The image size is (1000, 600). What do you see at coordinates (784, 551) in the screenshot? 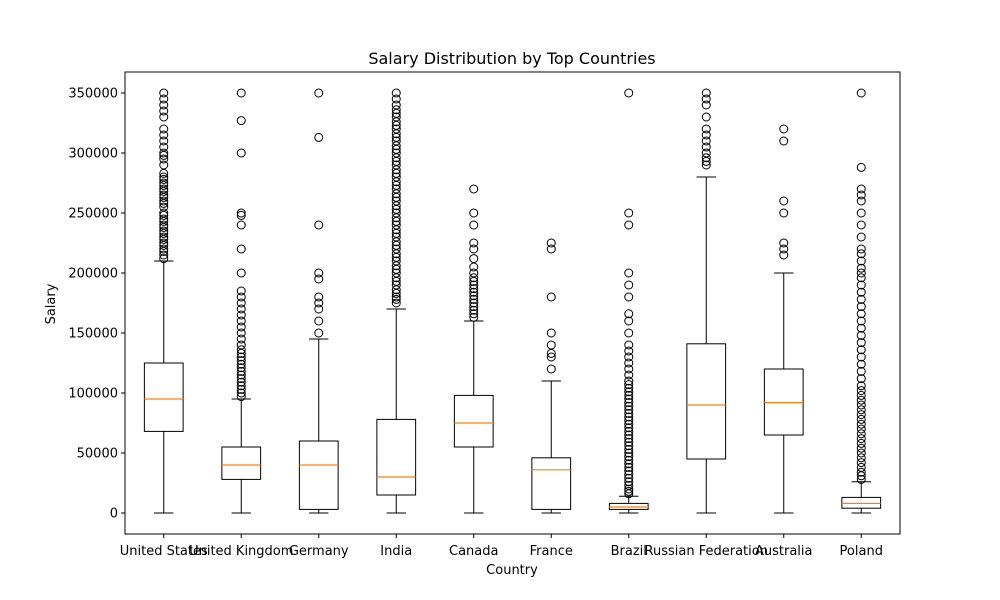
I see `x-tick-label: Australia` at bounding box center [784, 551].